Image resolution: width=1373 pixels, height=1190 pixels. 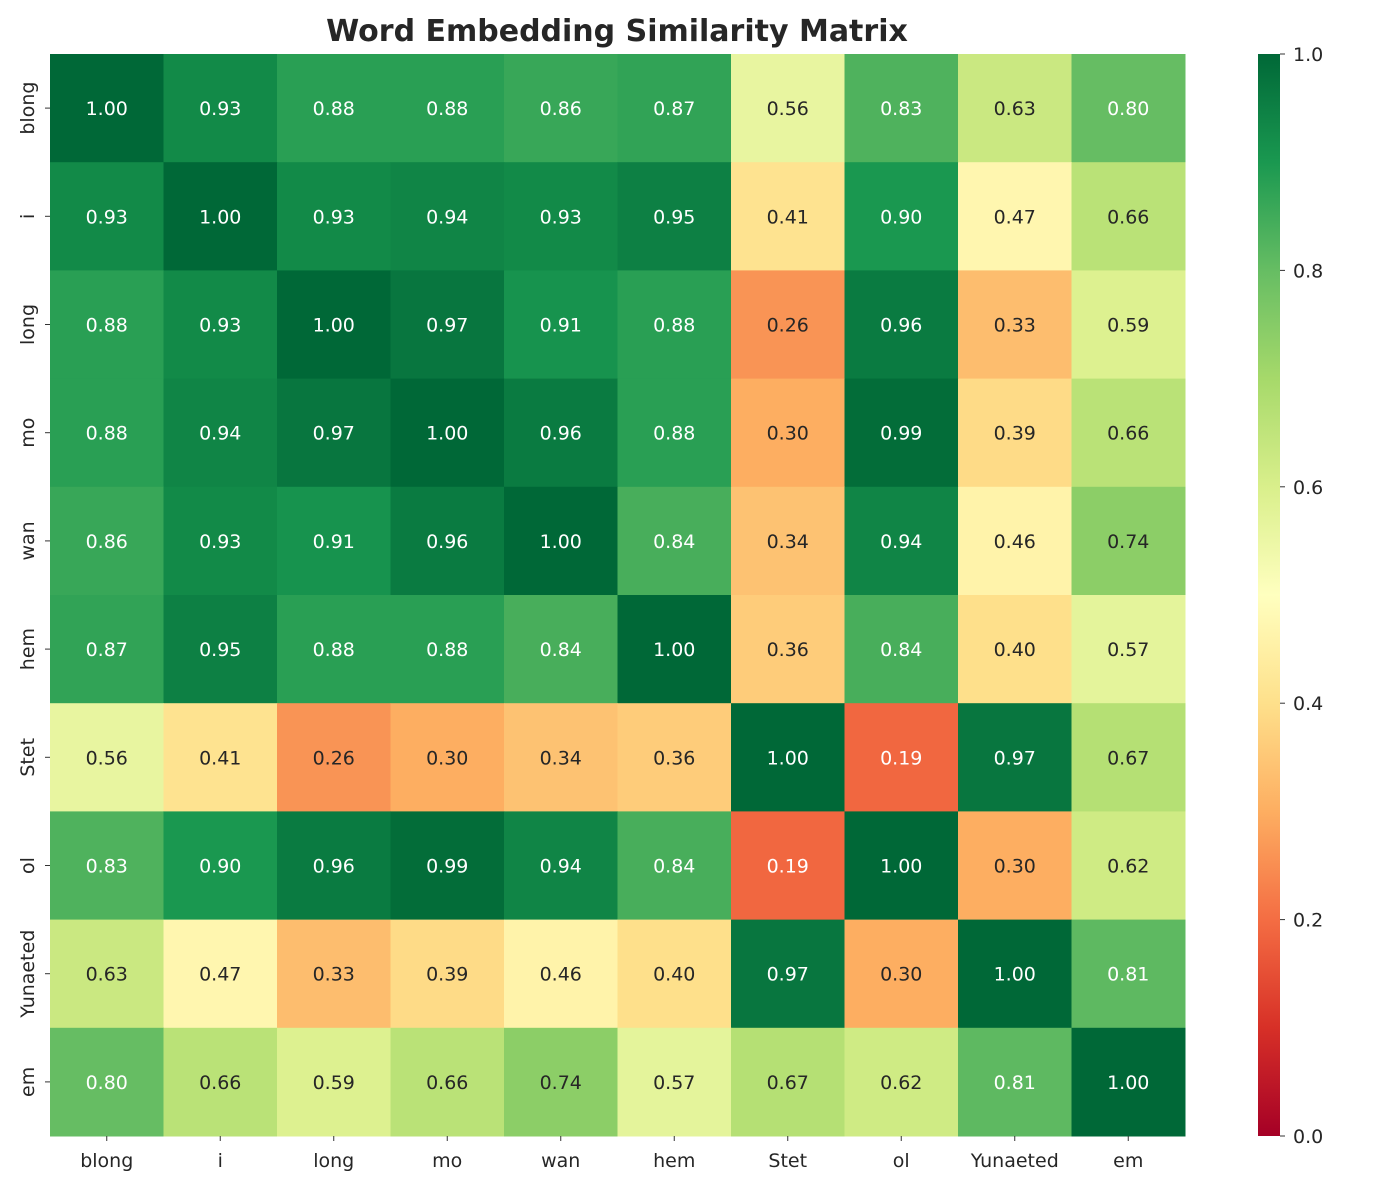 What do you see at coordinates (333, 1161) in the screenshot?
I see `x-tick-label: long` at bounding box center [333, 1161].